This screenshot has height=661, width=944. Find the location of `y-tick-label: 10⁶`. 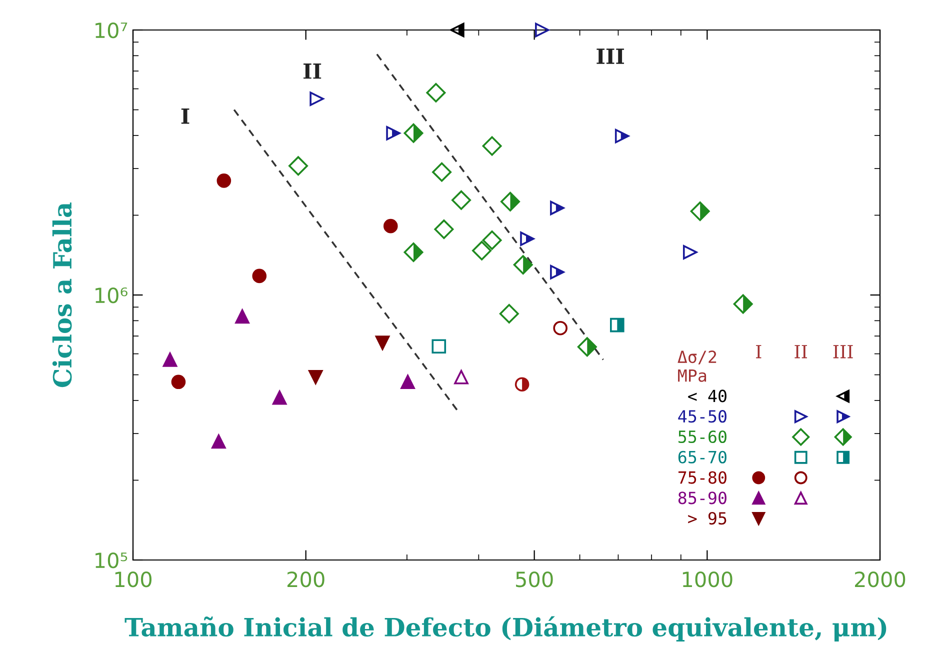

y-tick-label: 10⁶ is located at coordinates (112, 295).